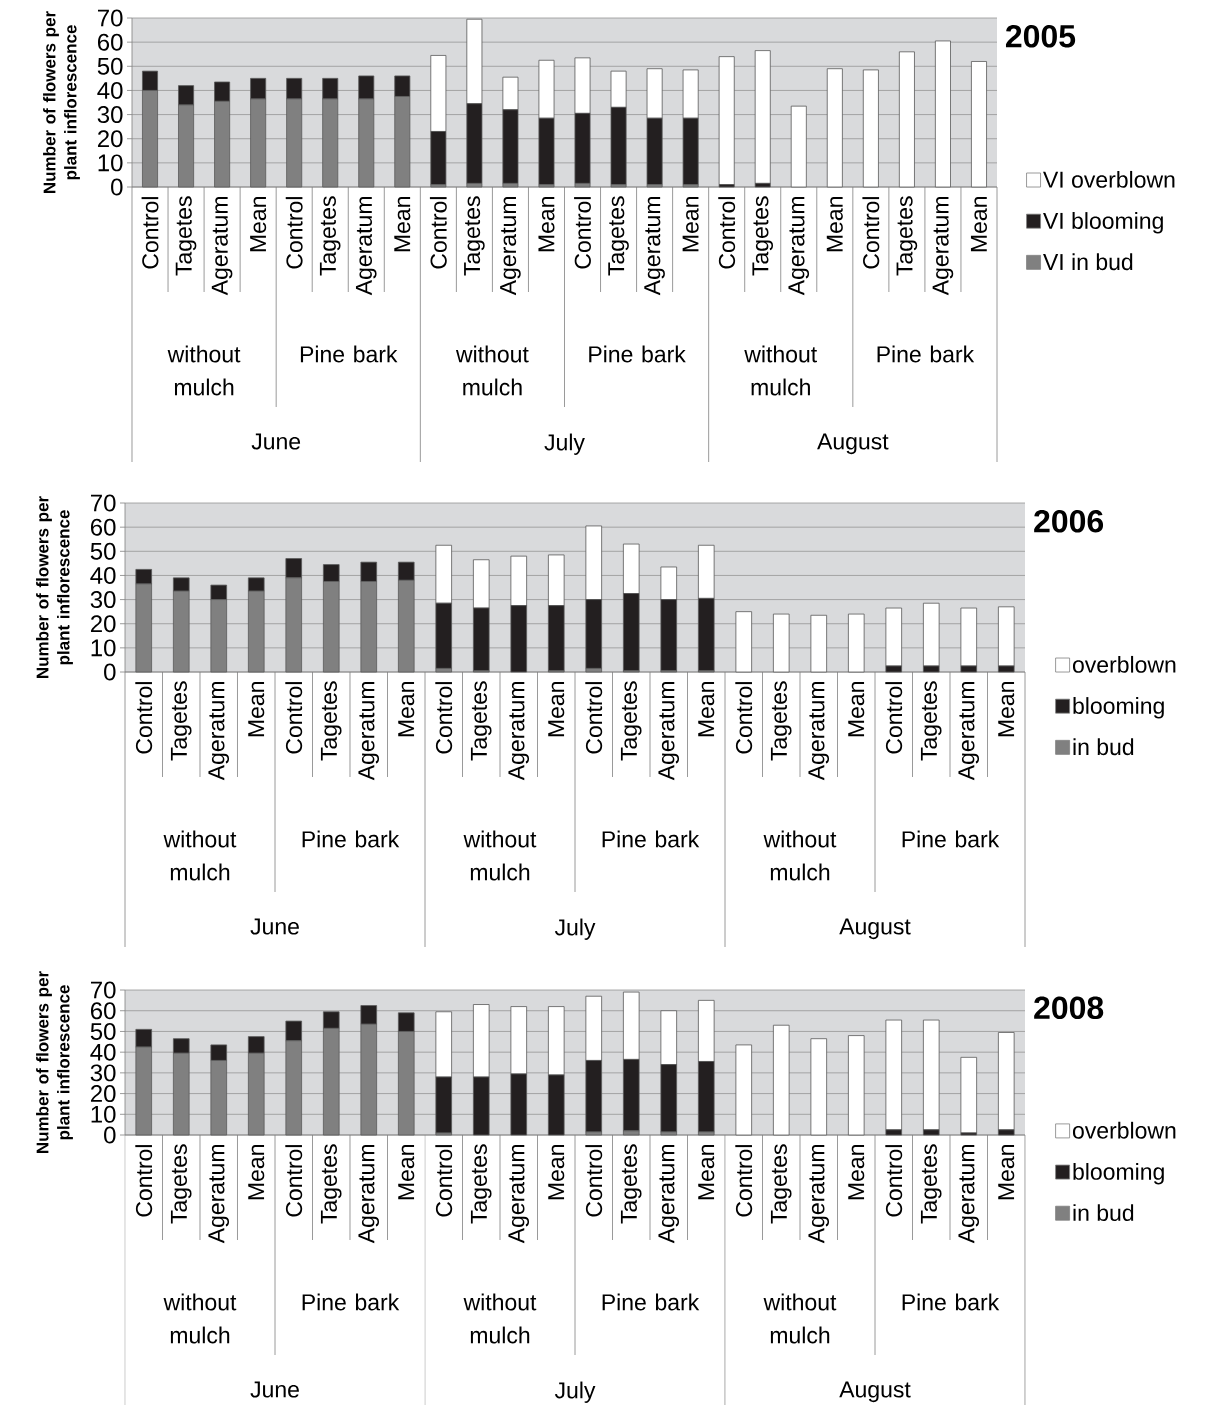 Image resolution: width=1222 pixels, height=1405 pixels. What do you see at coordinates (1103, 747) in the screenshot?
I see `legend-label: in bud` at bounding box center [1103, 747].